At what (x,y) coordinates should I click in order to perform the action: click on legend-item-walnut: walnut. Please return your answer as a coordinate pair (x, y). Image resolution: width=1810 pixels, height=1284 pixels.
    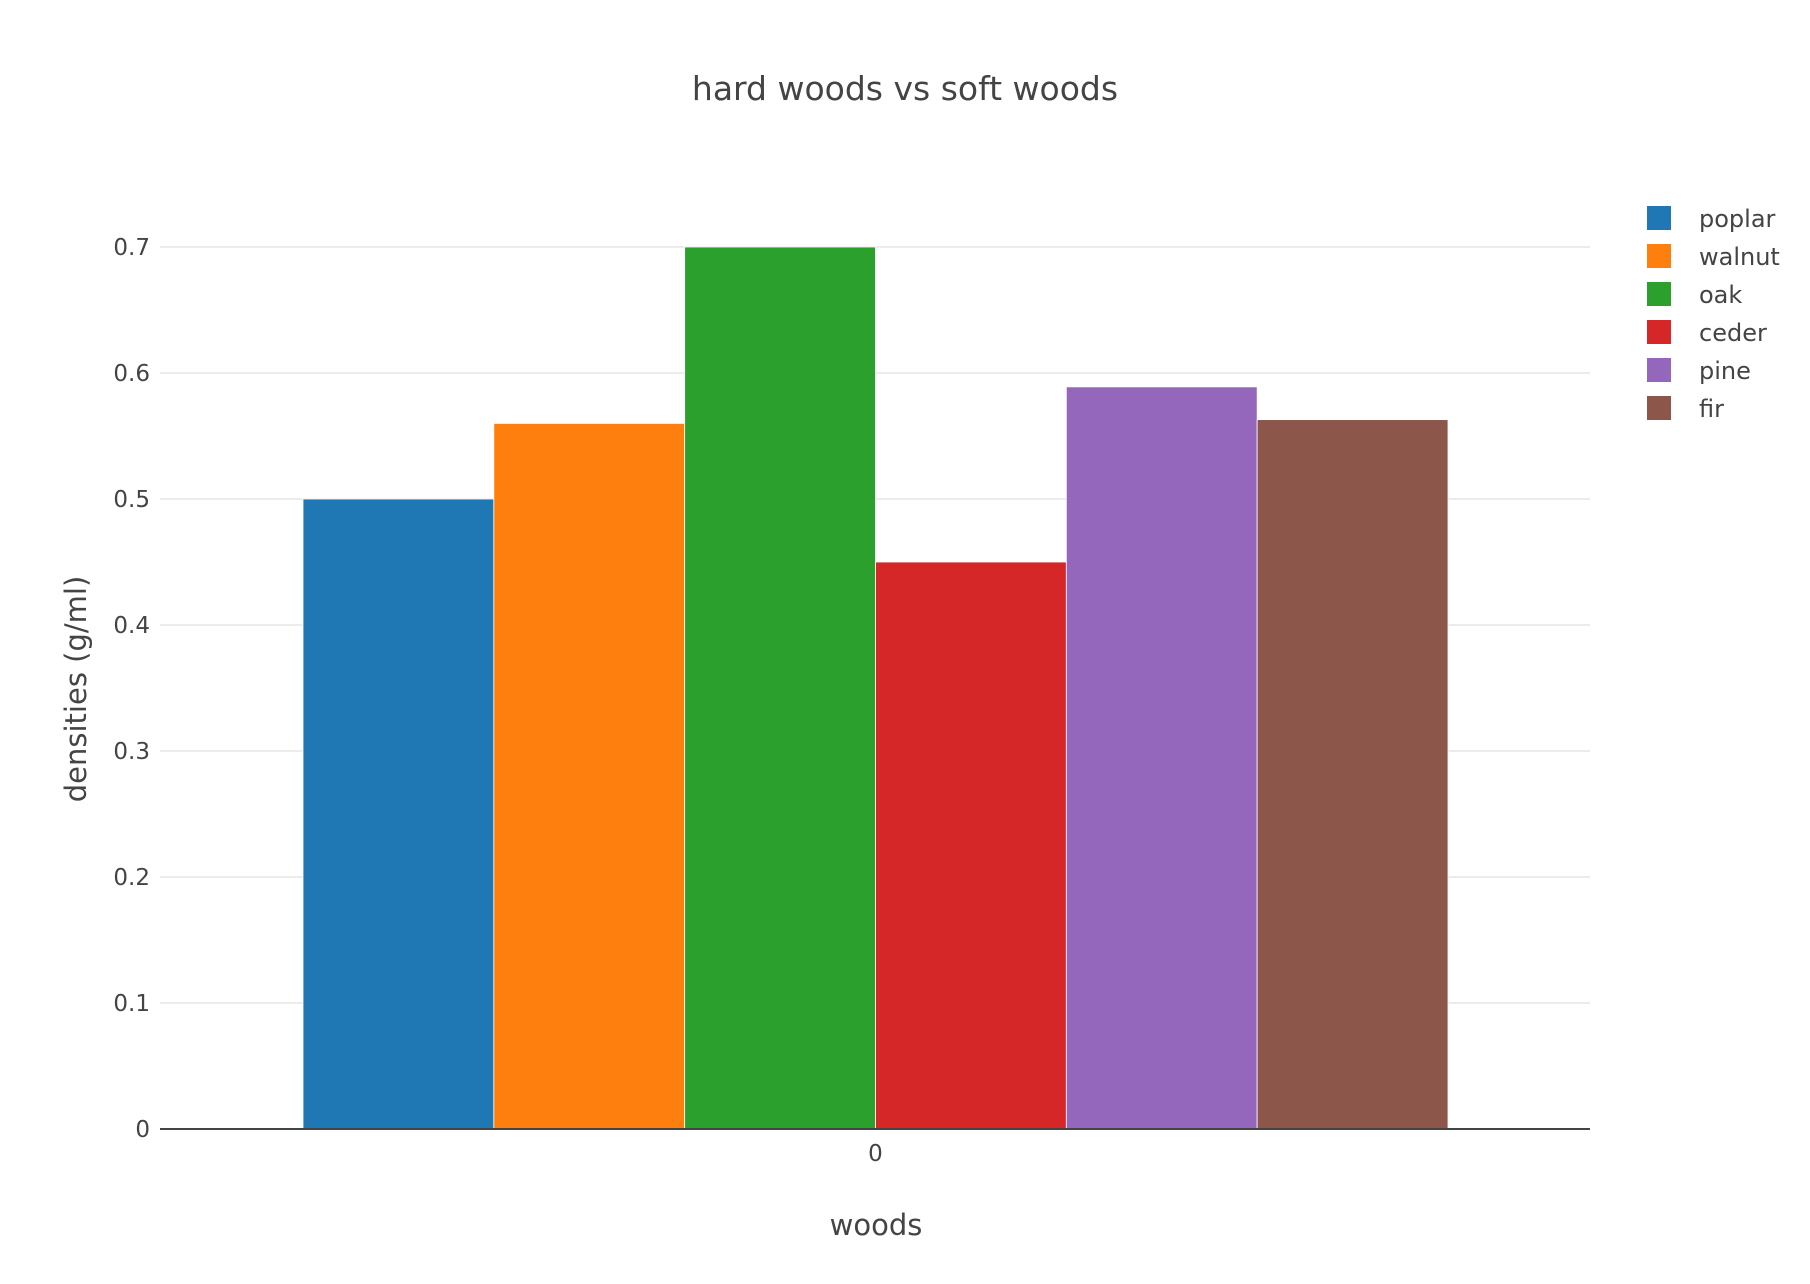
    Looking at the image, I should click on (1713, 257).